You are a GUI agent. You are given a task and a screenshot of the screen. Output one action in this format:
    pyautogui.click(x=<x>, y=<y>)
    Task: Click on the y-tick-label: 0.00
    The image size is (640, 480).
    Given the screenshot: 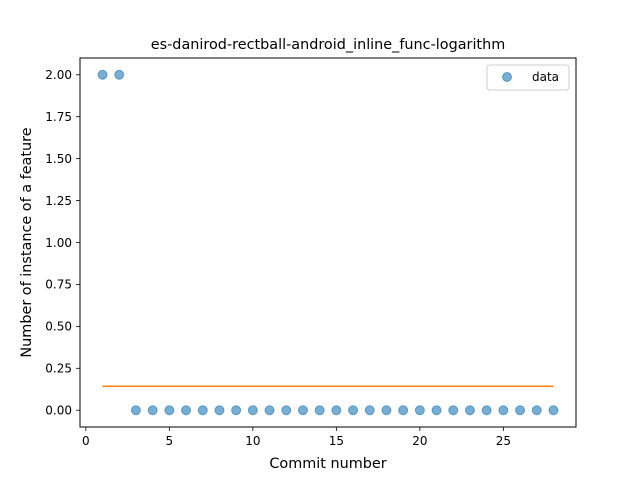 What is the action you would take?
    pyautogui.click(x=58, y=411)
    